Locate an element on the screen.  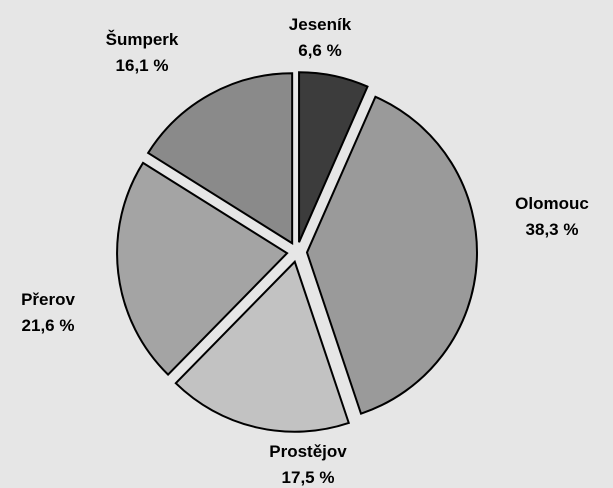
slice-label-name: Olomouc is located at coordinates (552, 203).